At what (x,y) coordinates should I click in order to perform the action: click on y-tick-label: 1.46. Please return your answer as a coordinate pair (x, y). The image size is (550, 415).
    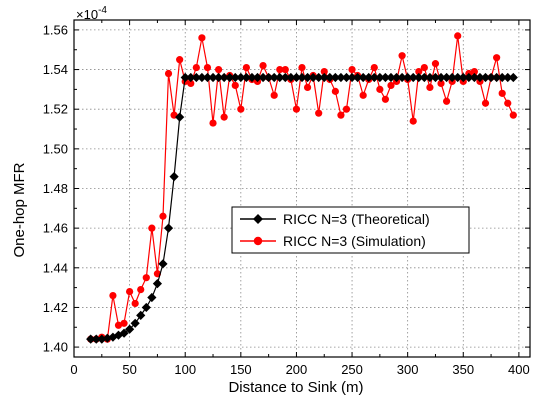
    Looking at the image, I should click on (55, 228).